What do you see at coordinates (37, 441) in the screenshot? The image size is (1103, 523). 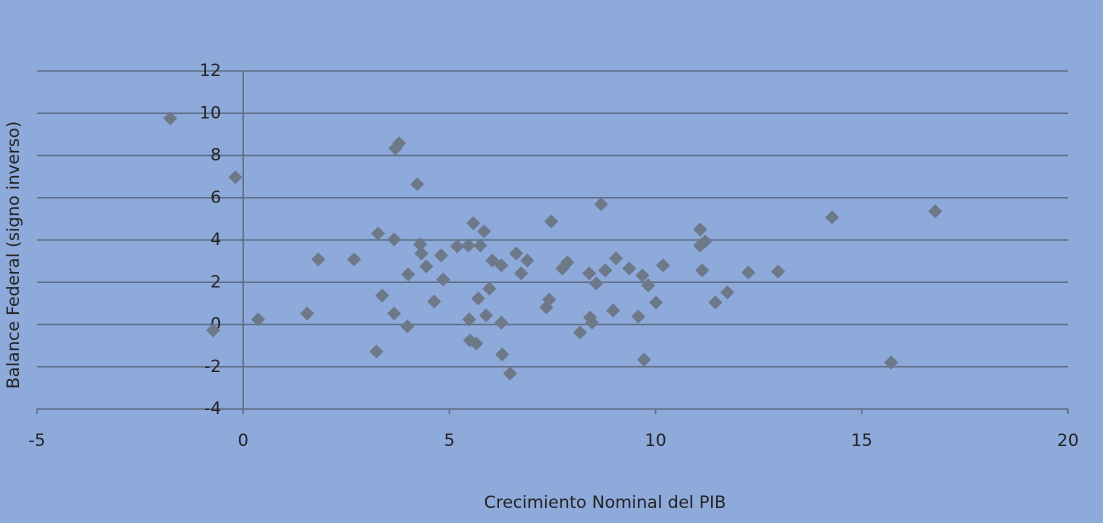 I see `x-tick-label: -5` at bounding box center [37, 441].